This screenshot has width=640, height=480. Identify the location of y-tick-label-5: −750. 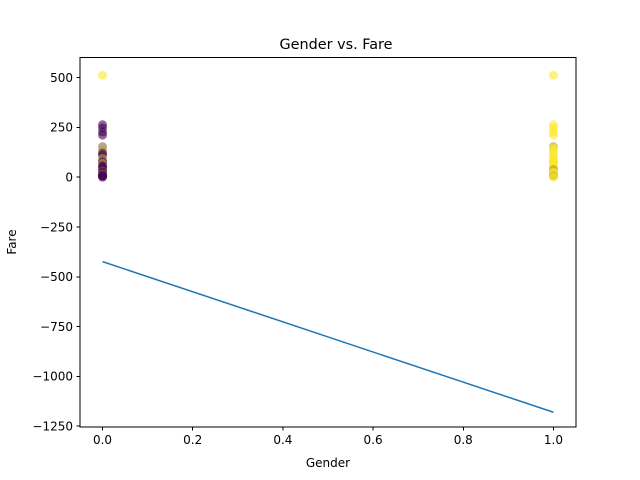
(56, 327).